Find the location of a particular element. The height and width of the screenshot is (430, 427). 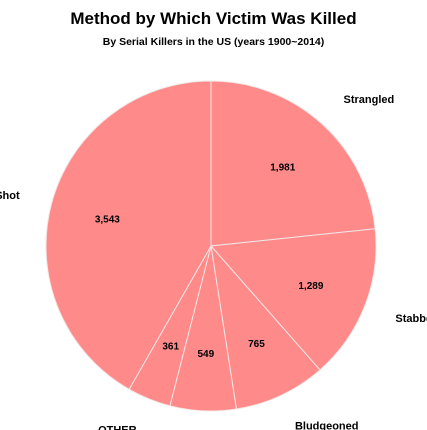

value-label-bludgeoned: 765 is located at coordinates (256, 344).